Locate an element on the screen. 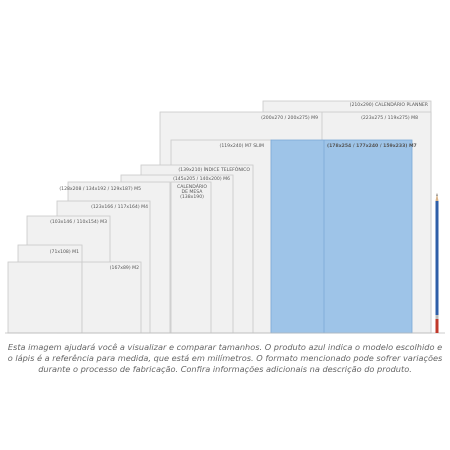 The width and height of the screenshot is (450, 450). label: (167x89) M2 is located at coordinates (124, 268).